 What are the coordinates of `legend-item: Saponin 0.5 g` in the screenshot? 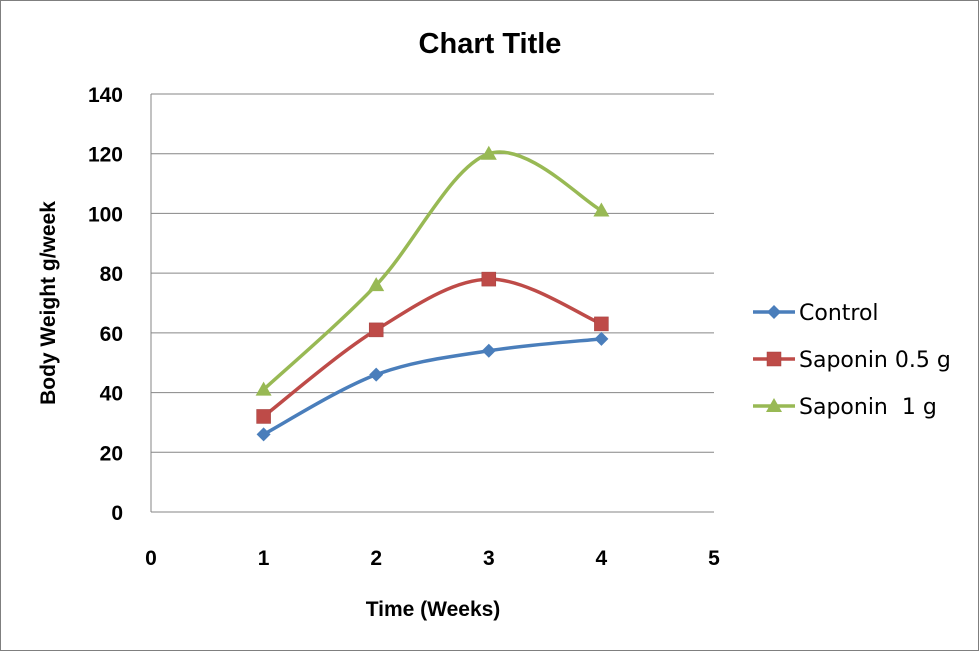 It's located at (852, 360).